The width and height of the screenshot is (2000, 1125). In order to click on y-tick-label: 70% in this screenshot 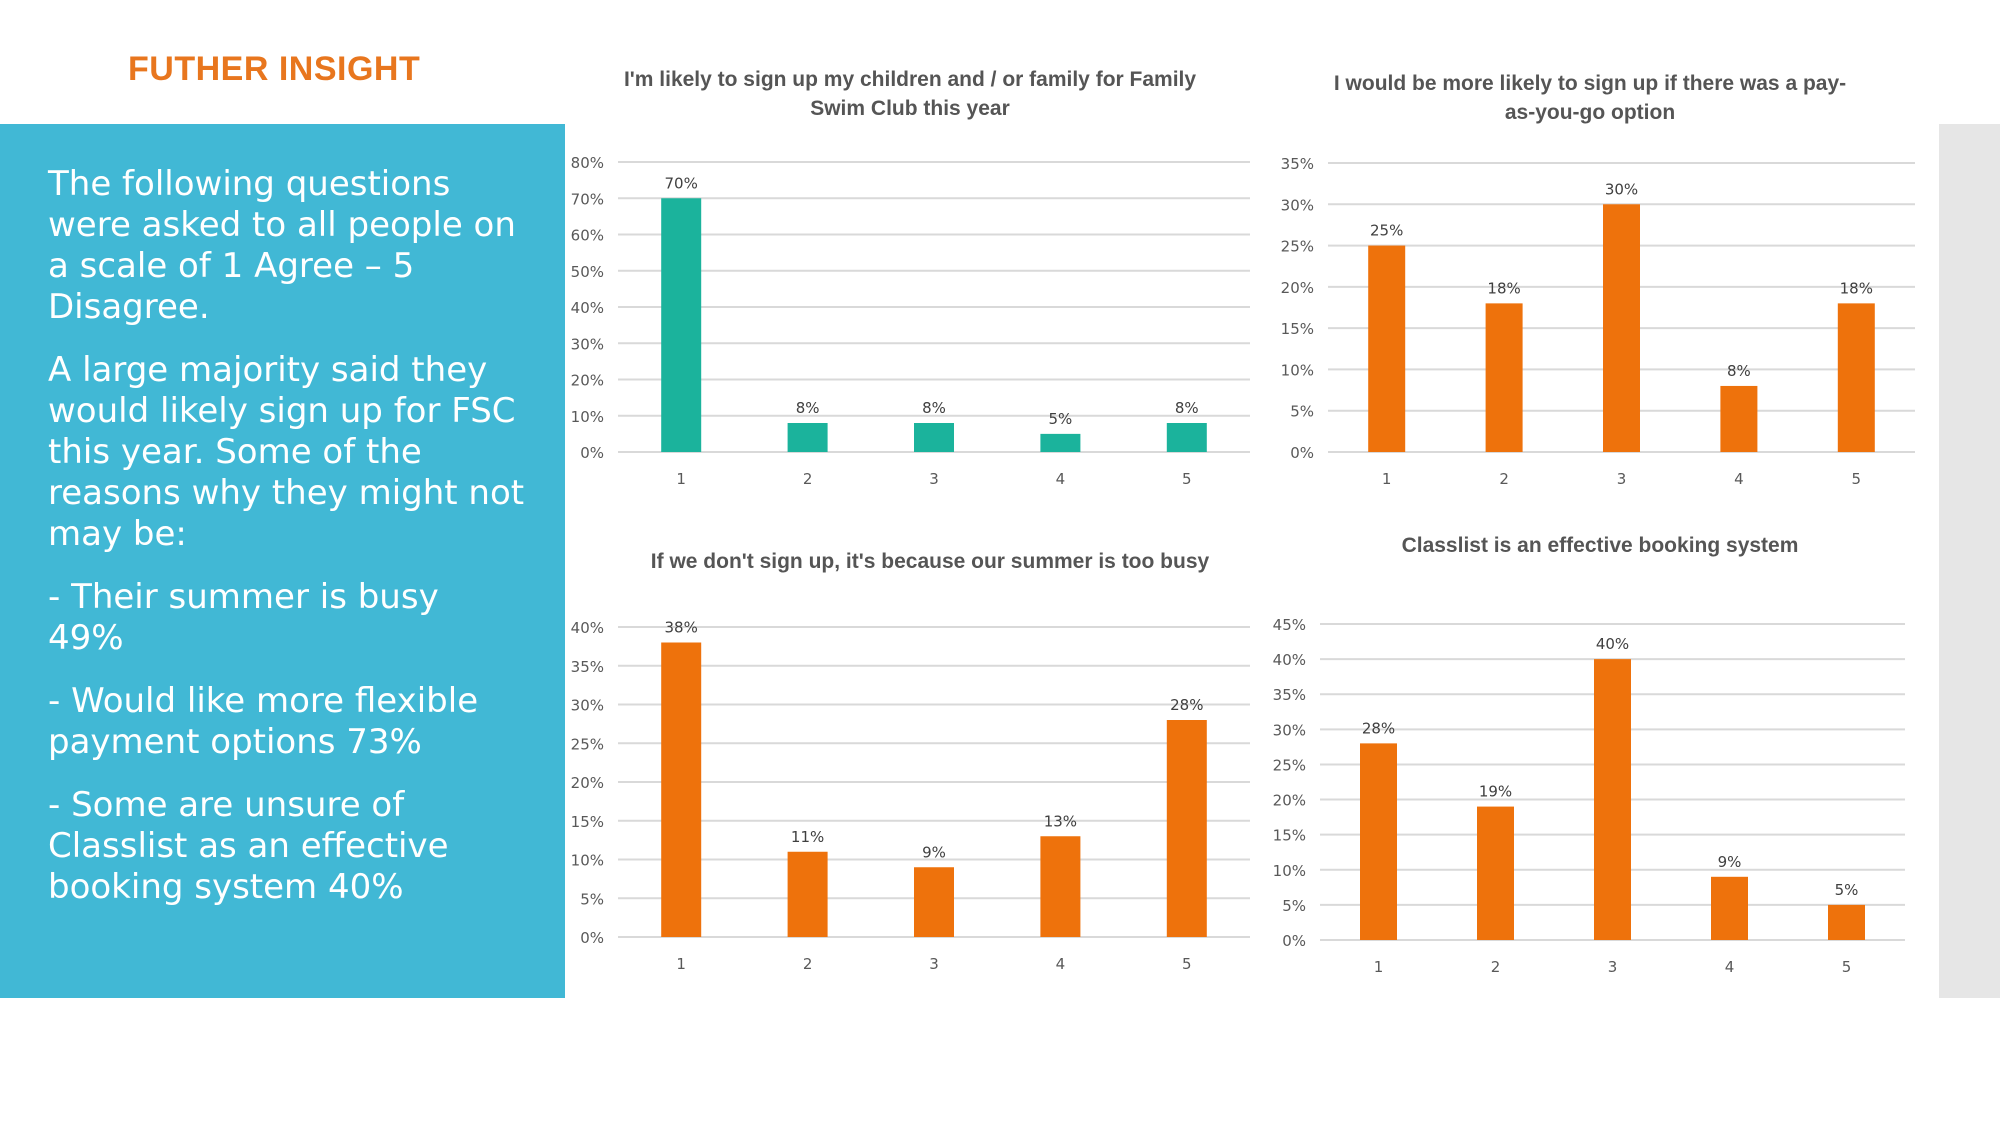, I will do `click(587, 199)`.